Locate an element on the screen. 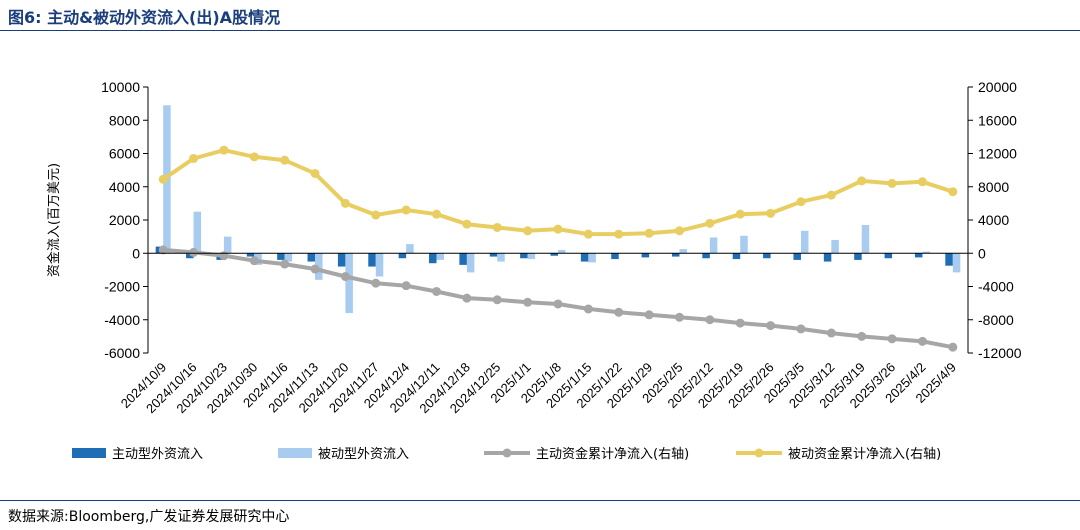 This screenshot has width=1080, height=530. right-tick-label: -12000 is located at coordinates (1000, 353).